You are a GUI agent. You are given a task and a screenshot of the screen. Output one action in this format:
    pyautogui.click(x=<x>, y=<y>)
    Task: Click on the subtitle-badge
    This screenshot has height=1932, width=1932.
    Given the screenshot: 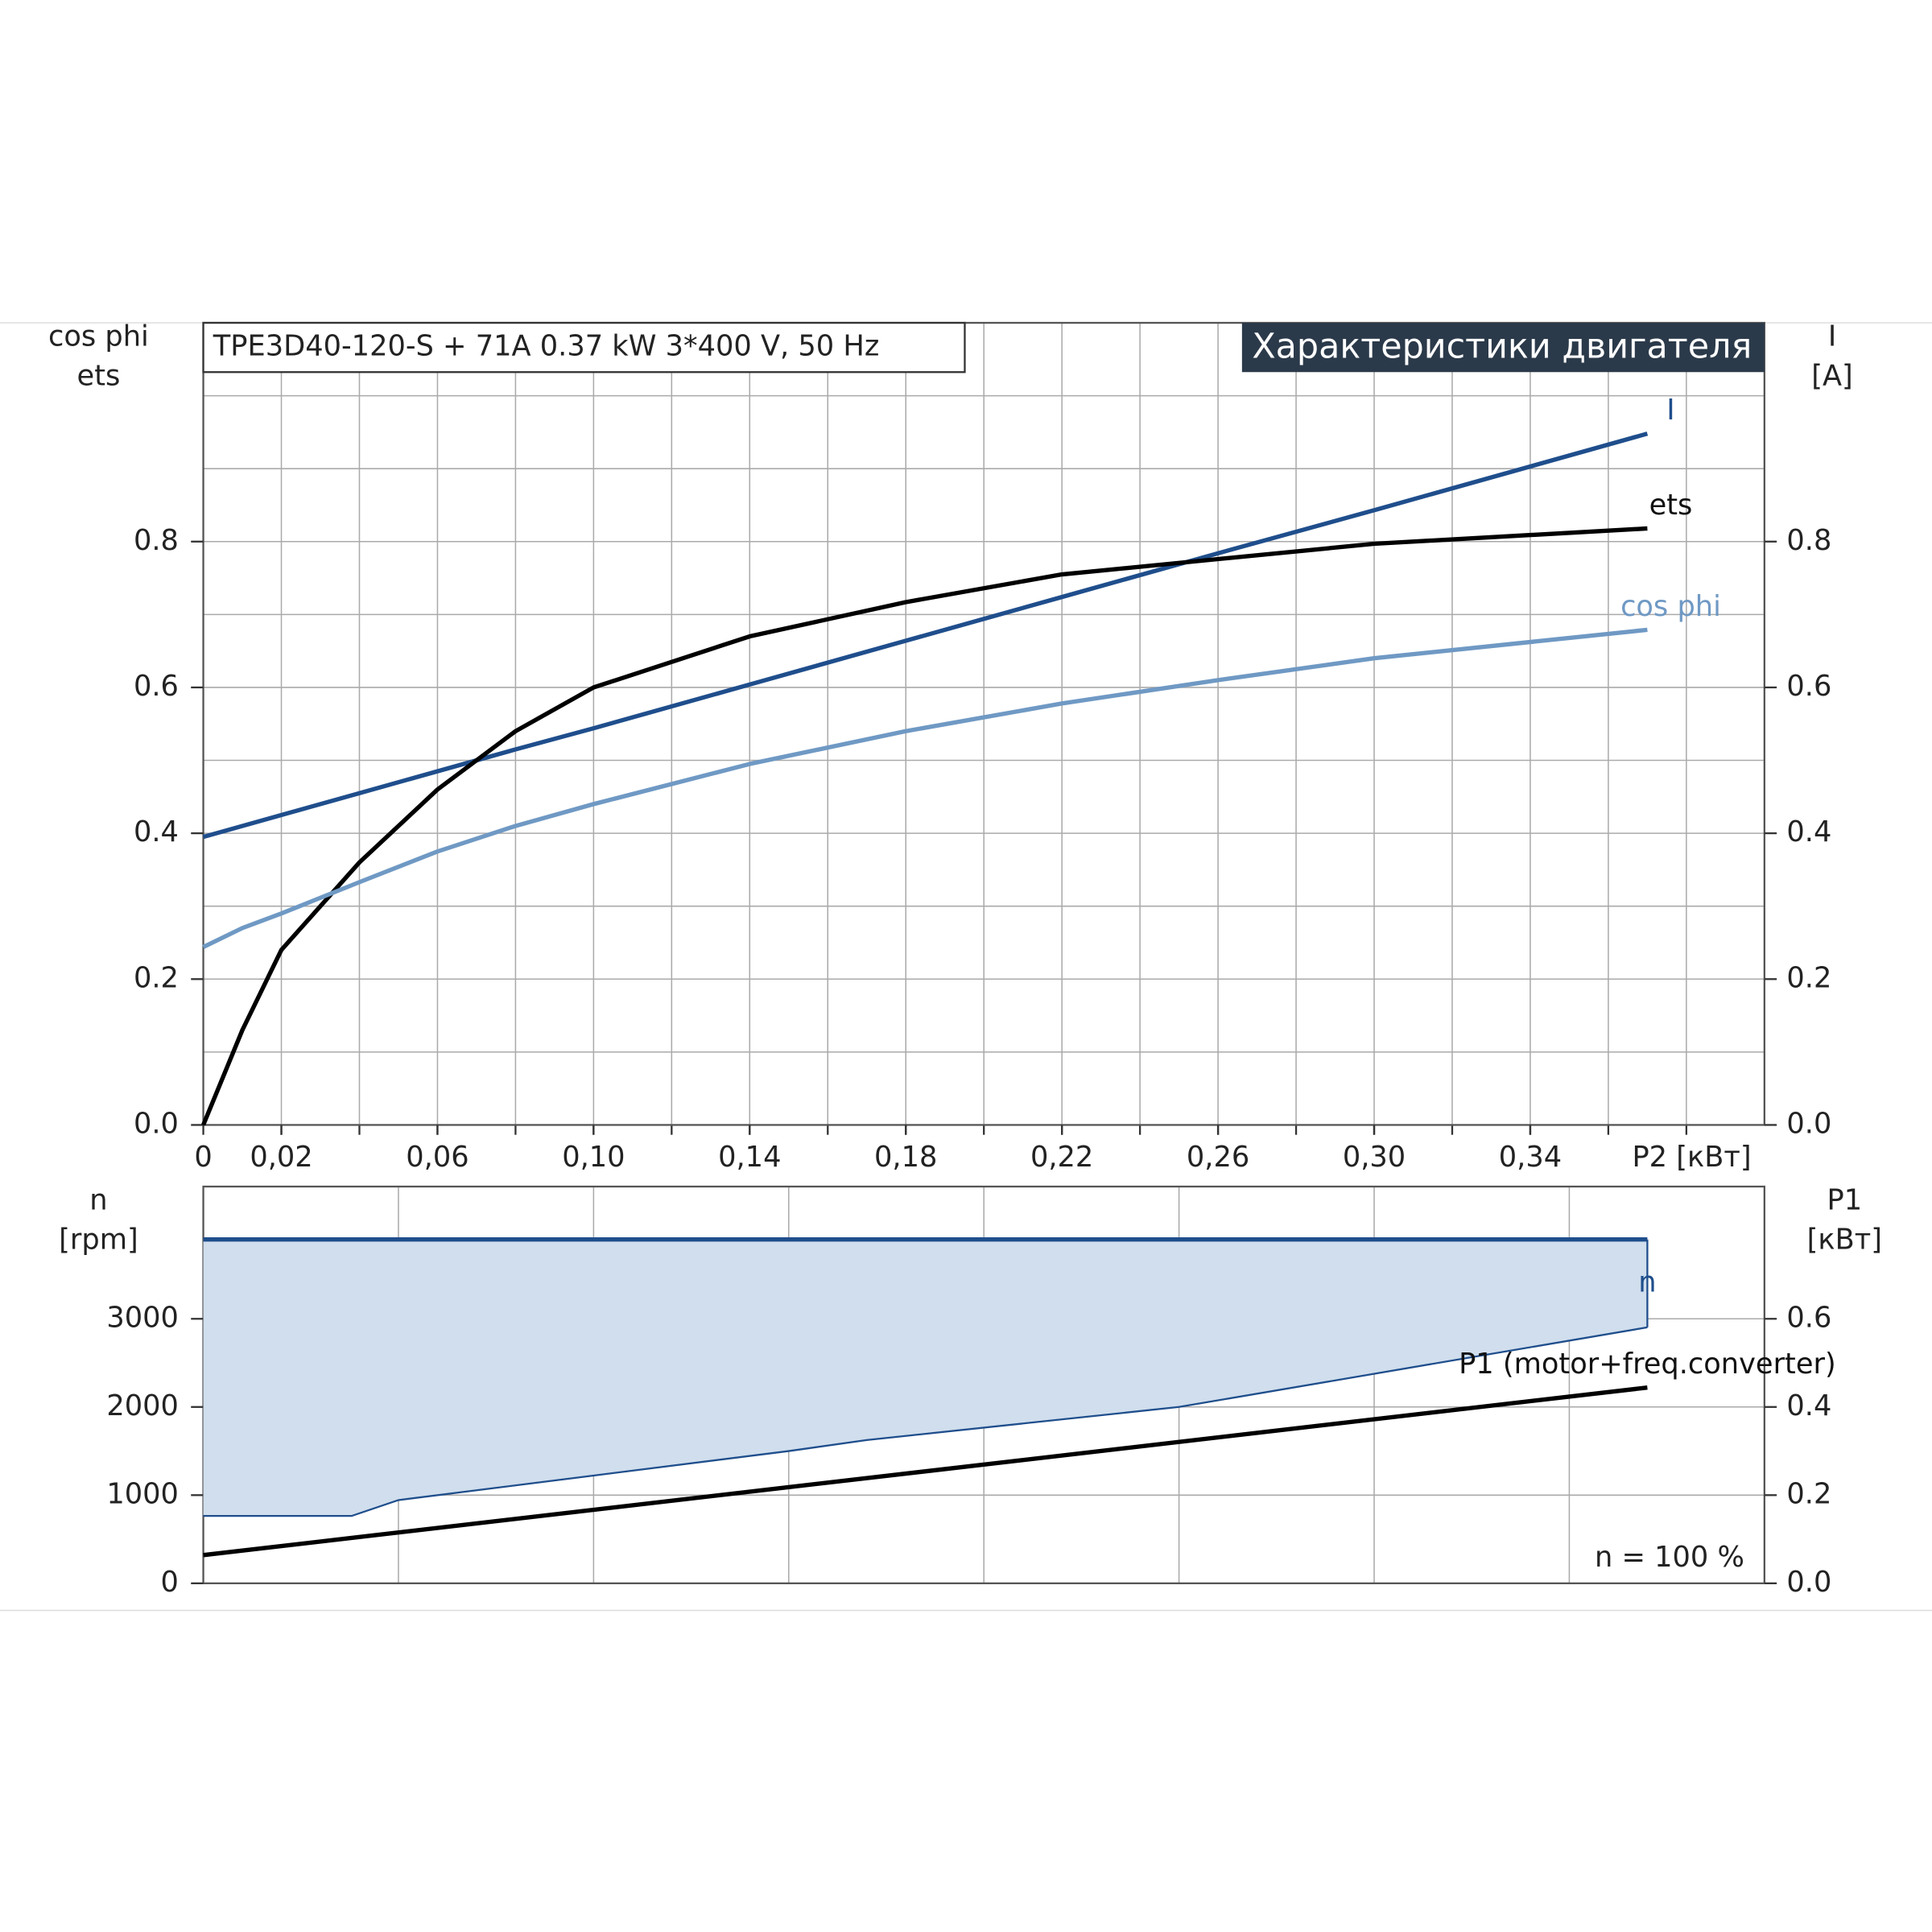 What is the action you would take?
    pyautogui.click(x=1503, y=348)
    